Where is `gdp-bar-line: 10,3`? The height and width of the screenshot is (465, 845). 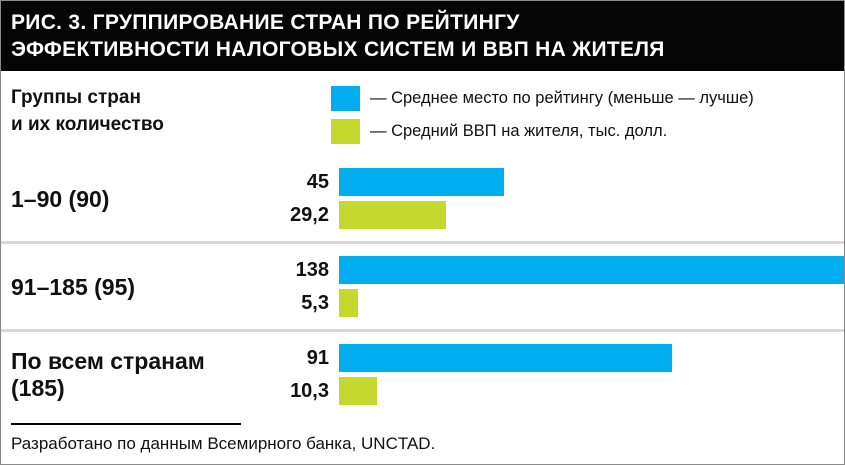 gdp-bar-line: 10,3 is located at coordinates (552, 391).